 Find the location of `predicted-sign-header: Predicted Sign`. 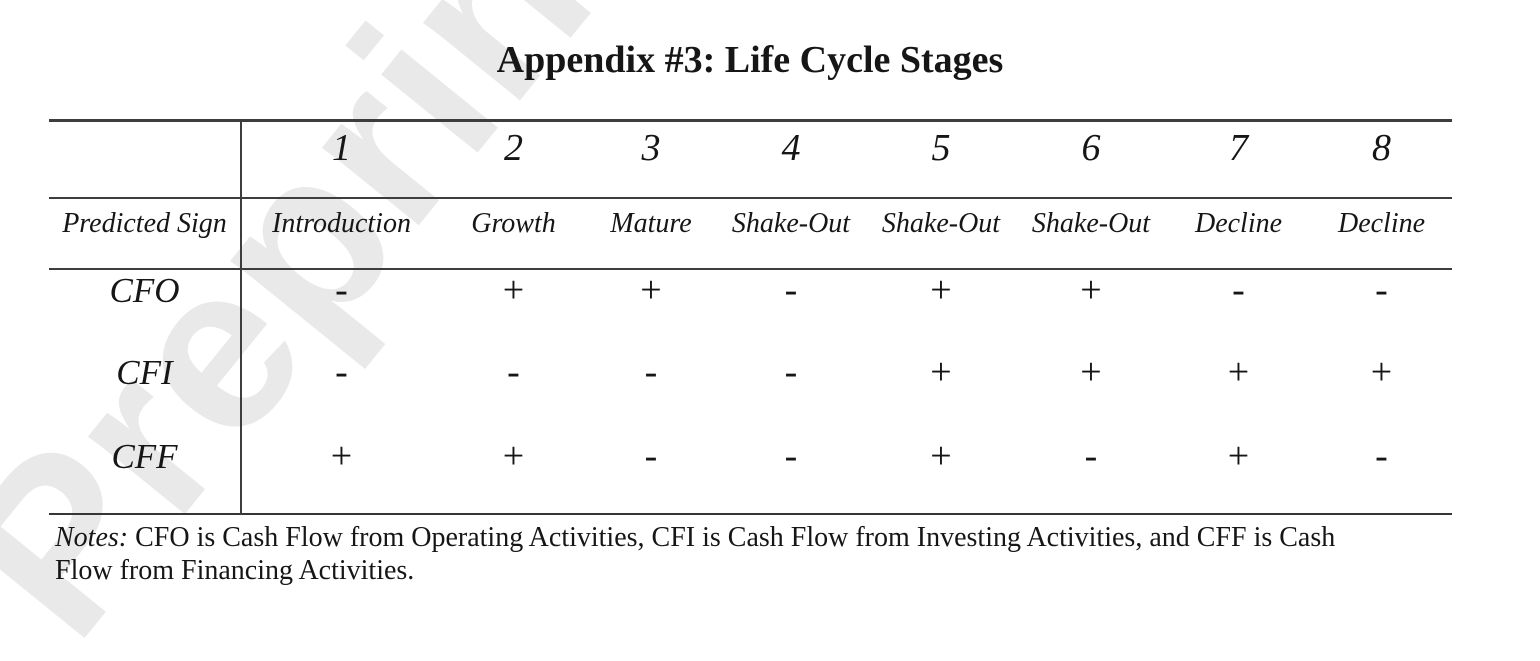

predicted-sign-header: Predicted Sign is located at coordinates (145, 232).